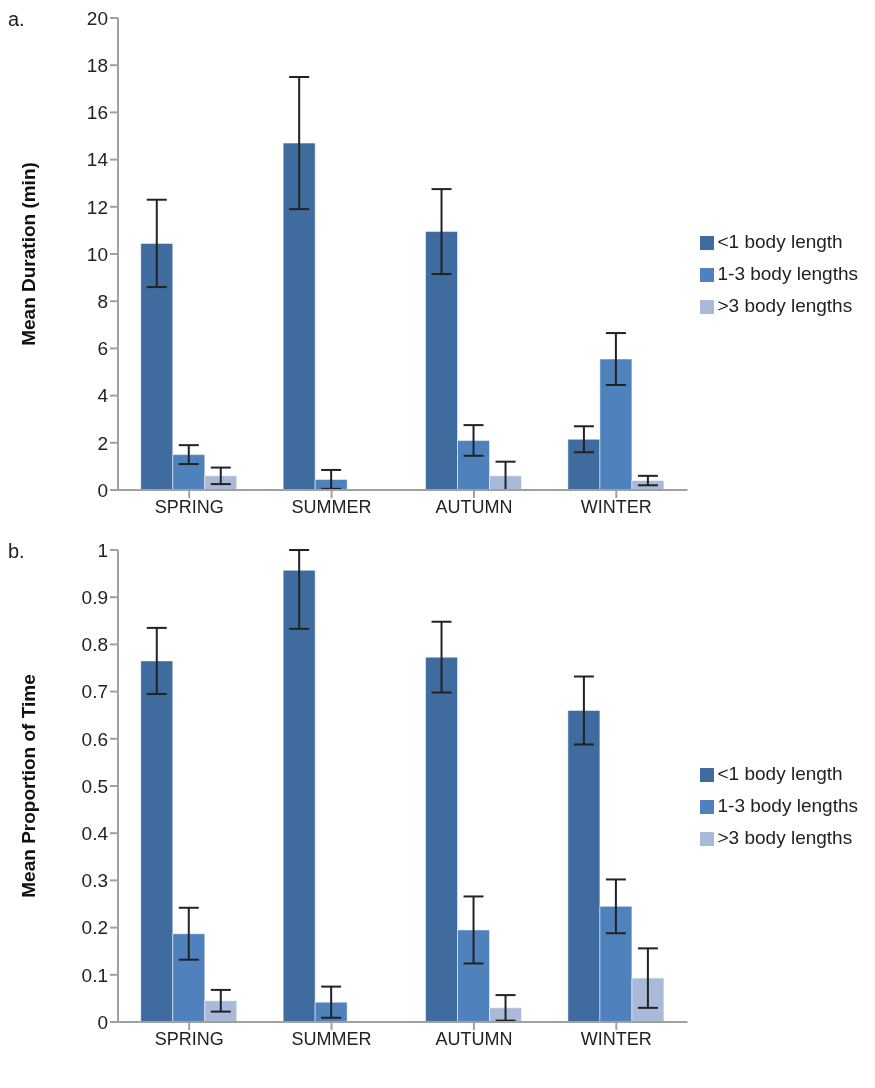 This screenshot has width=875, height=1088. Describe the element at coordinates (102, 349) in the screenshot. I see `y-tick-label: 6` at that location.